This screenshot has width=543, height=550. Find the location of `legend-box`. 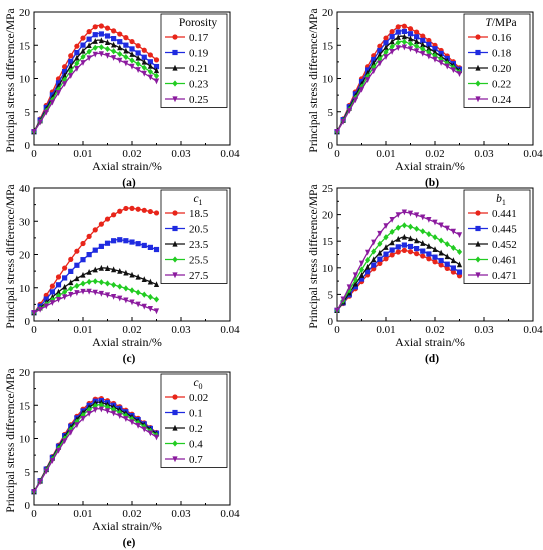

legend-box is located at coordinates (194, 236).